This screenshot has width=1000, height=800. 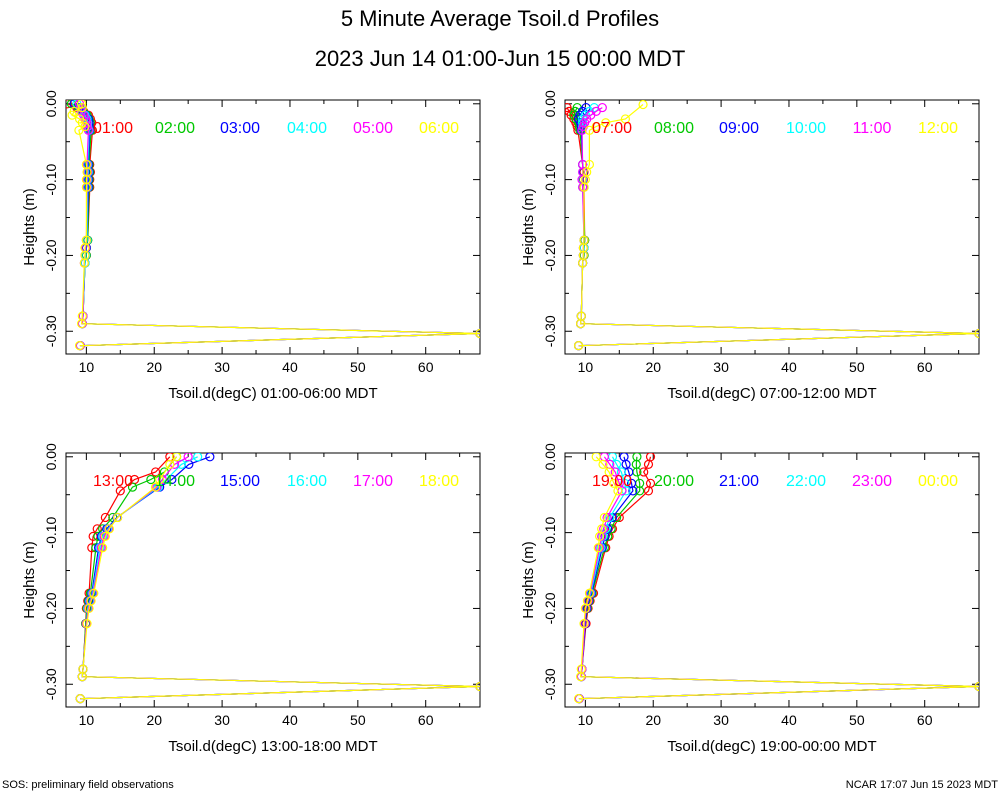 I want to click on legend-label: 11:00, so click(x=872, y=128).